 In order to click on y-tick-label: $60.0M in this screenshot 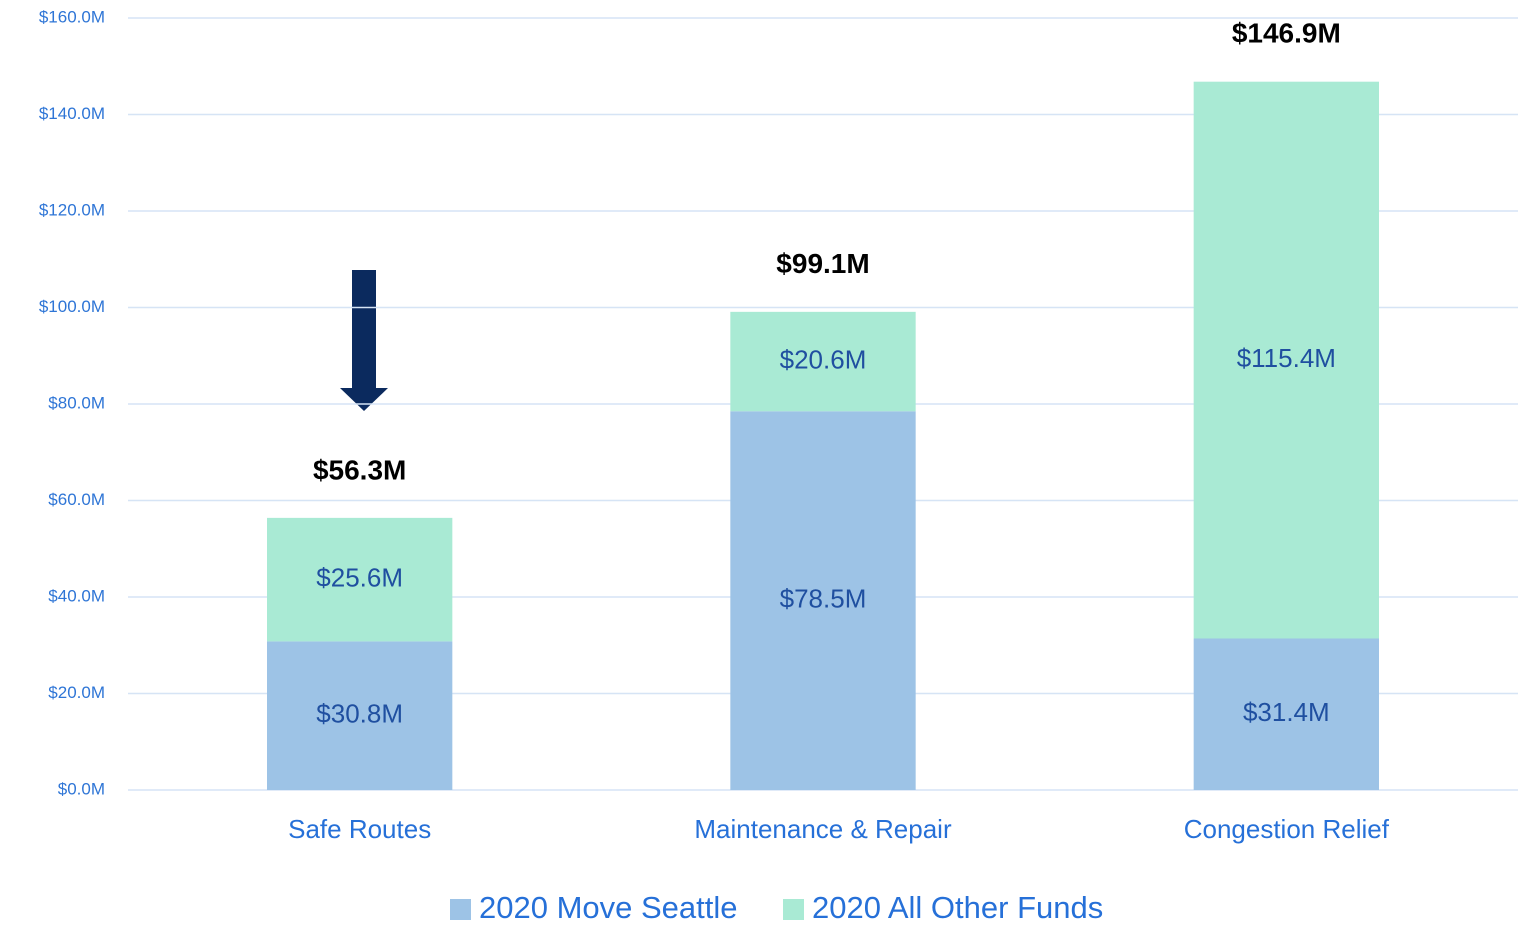, I will do `click(76, 499)`.